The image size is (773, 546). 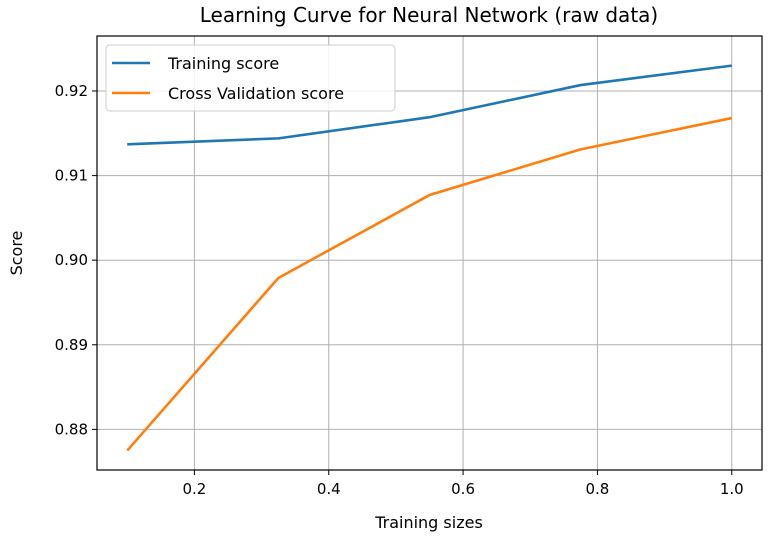 What do you see at coordinates (429, 105) in the screenshot?
I see `series-line-training-score` at bounding box center [429, 105].